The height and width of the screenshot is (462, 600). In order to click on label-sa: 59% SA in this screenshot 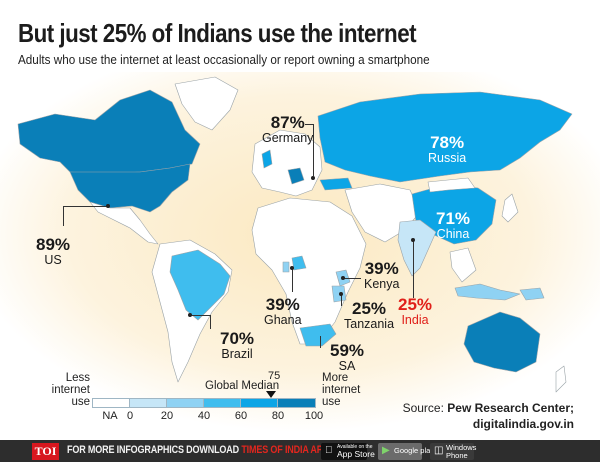, I will do `click(347, 357)`.